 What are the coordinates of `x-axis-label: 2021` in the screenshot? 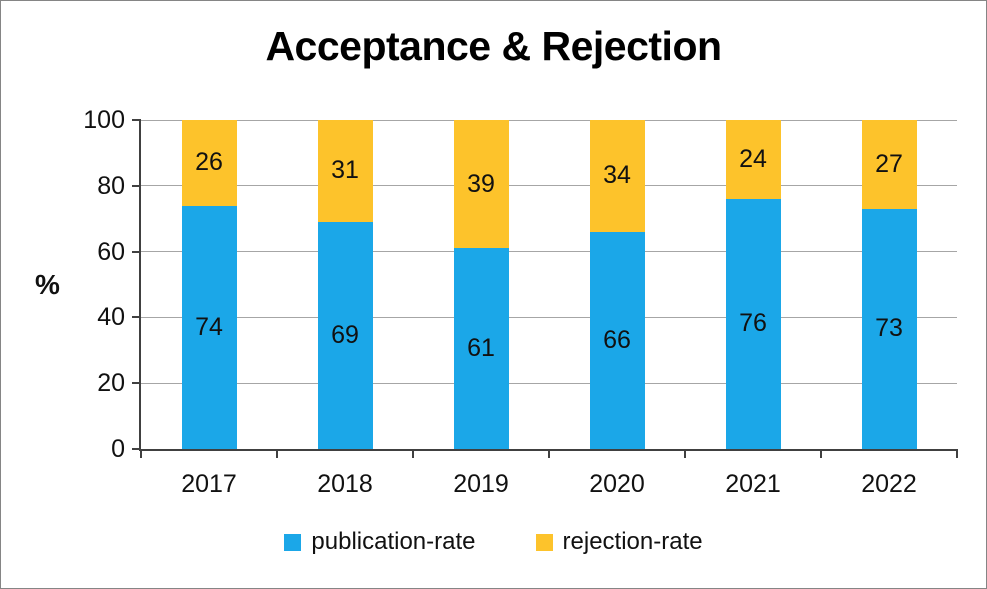 It's located at (753, 484).